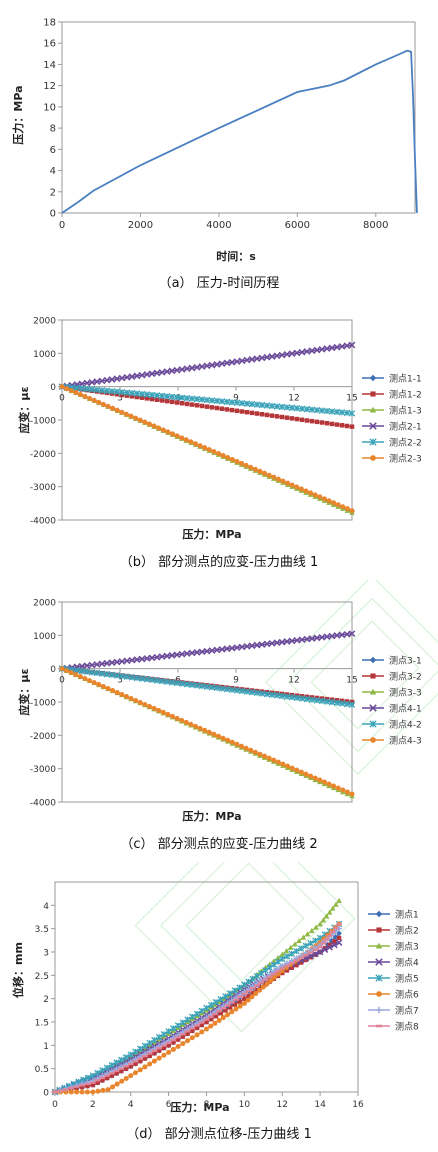 The width and height of the screenshot is (438, 1152). What do you see at coordinates (218, 844) in the screenshot?
I see `chart-c-caption: （c） 部分测点的应变-压力曲线 2` at bounding box center [218, 844].